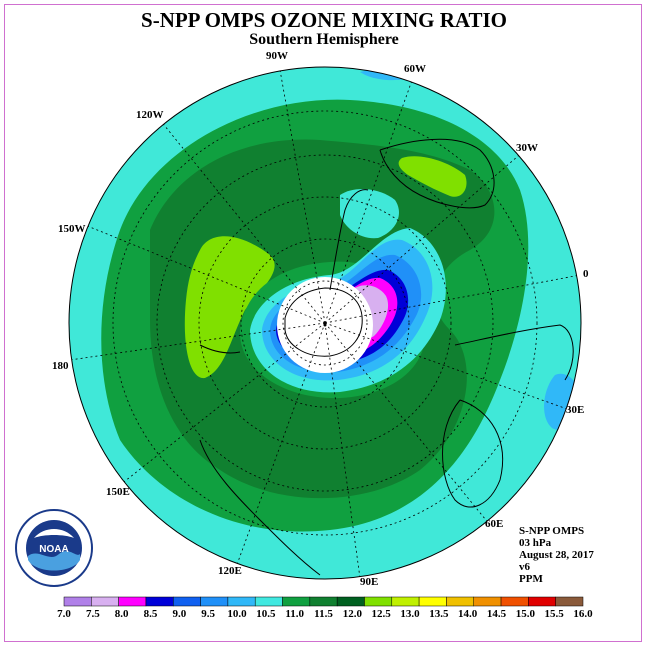 The height and width of the screenshot is (648, 648). What do you see at coordinates (439, 614) in the screenshot?
I see `colorbar-tick-label: 13.5` at bounding box center [439, 614].